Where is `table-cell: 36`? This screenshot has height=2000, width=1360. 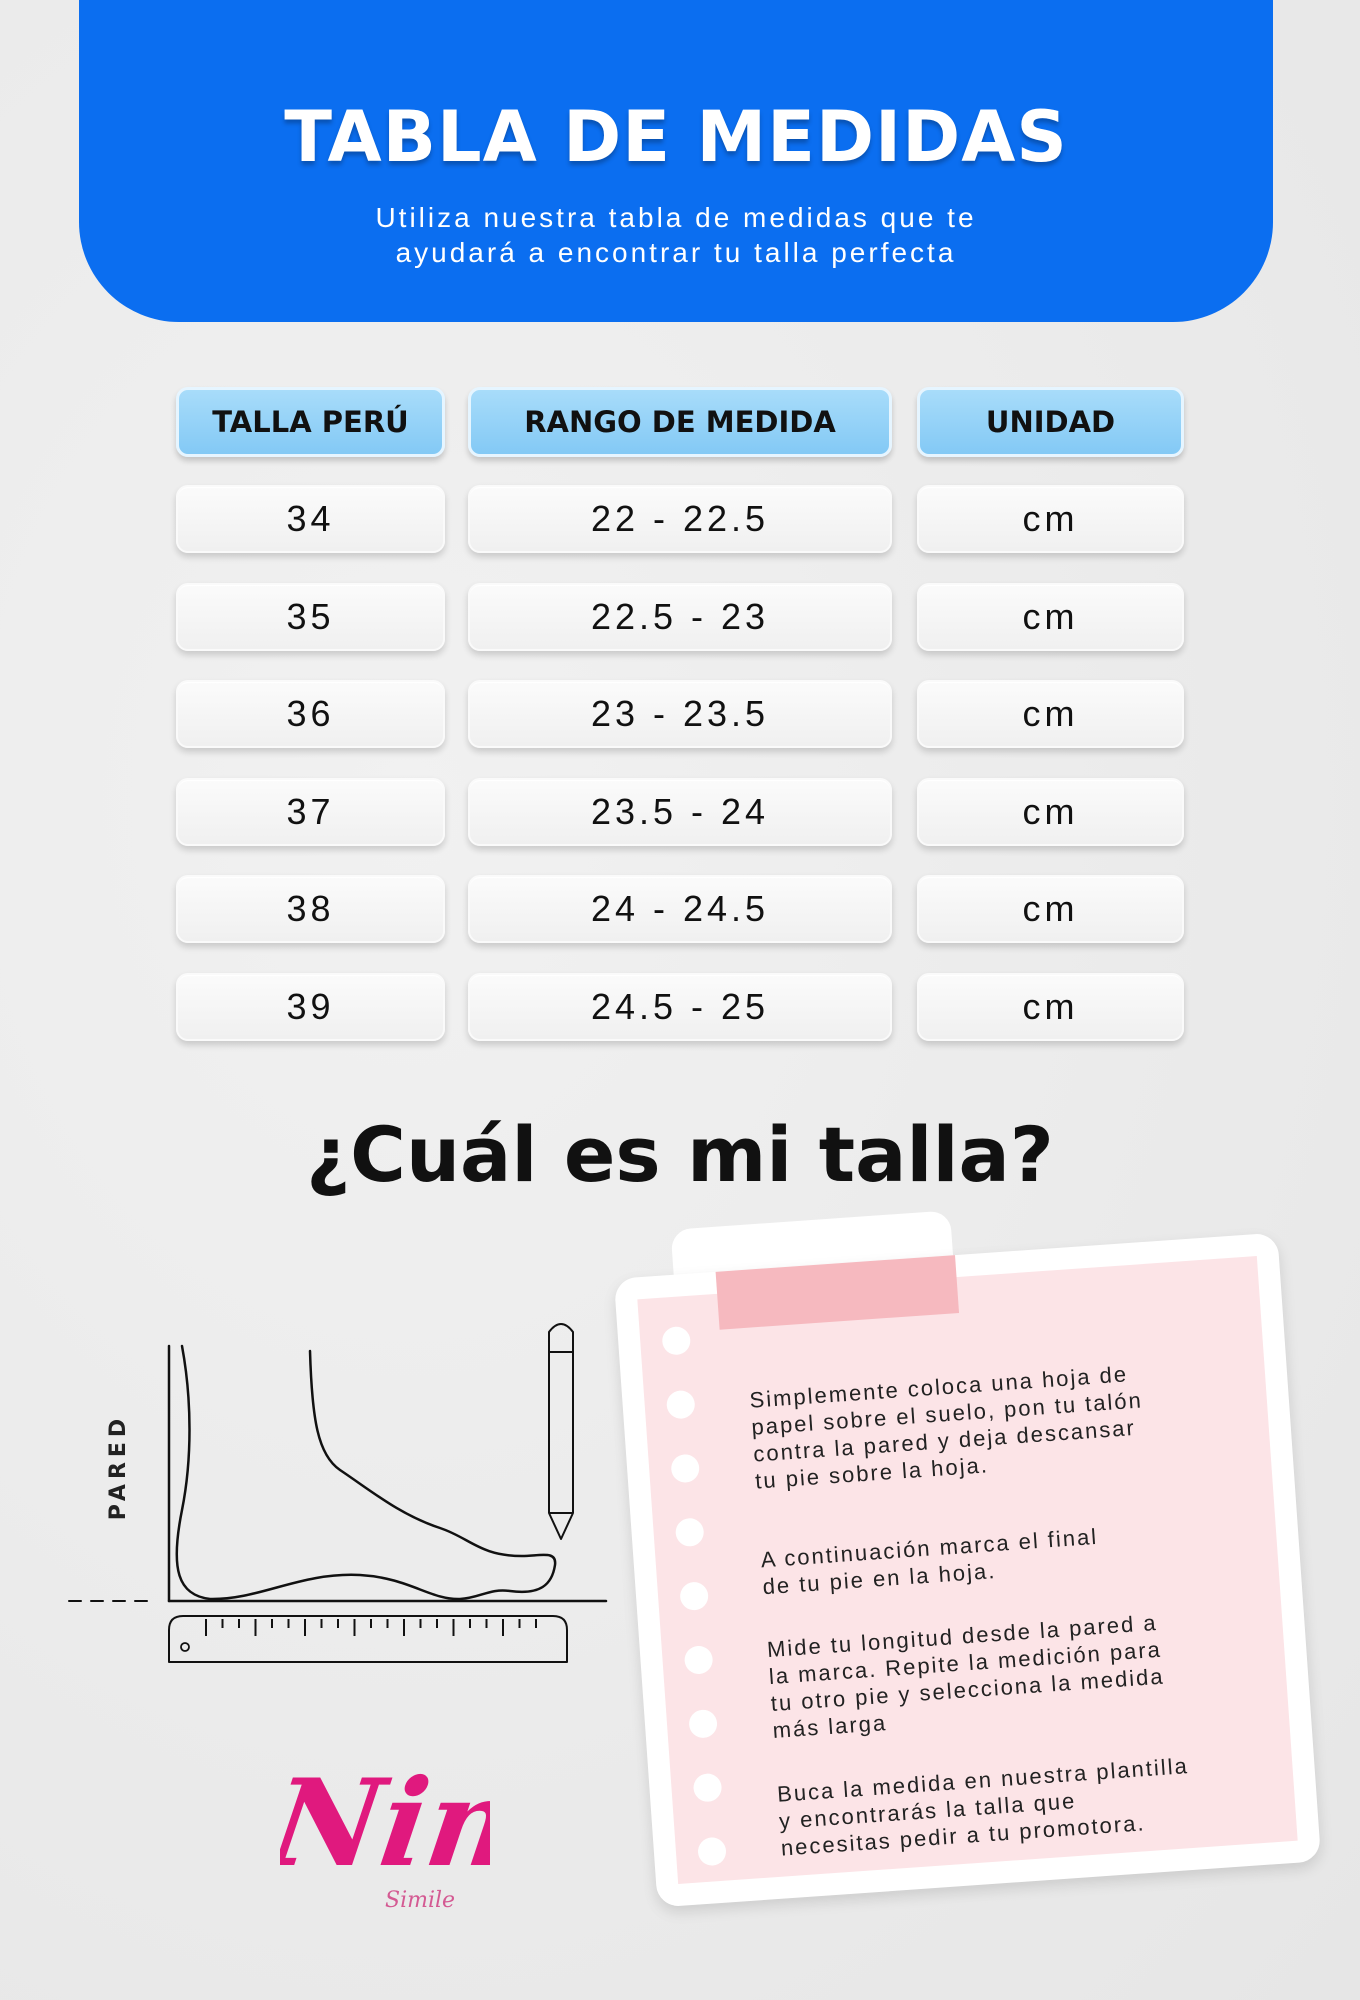 table-cell: 36 is located at coordinates (310, 714).